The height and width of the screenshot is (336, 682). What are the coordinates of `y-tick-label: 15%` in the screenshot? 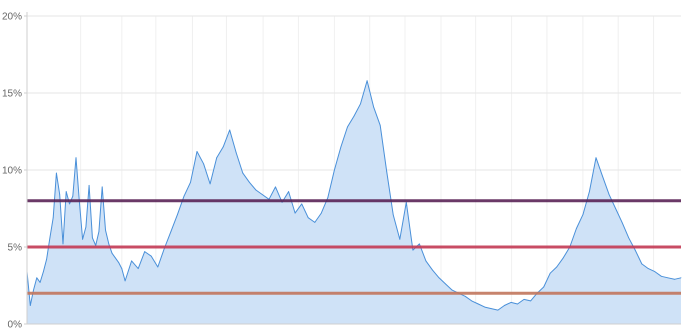 It's located at (12, 94).